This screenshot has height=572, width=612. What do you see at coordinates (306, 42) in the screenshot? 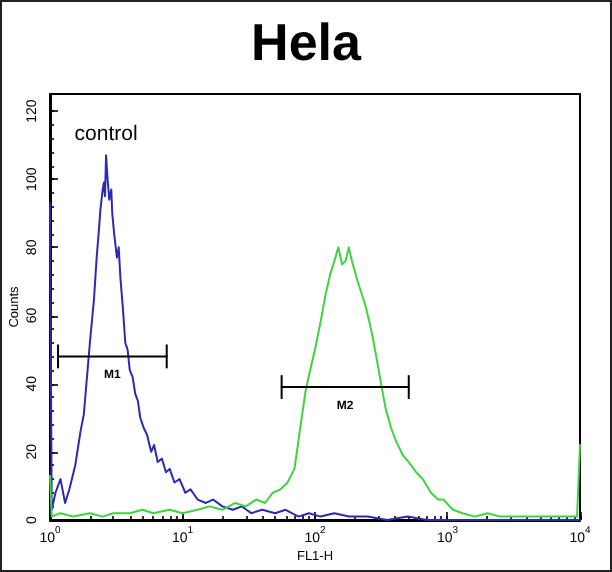
I see `chart-title: Hela` at bounding box center [306, 42].